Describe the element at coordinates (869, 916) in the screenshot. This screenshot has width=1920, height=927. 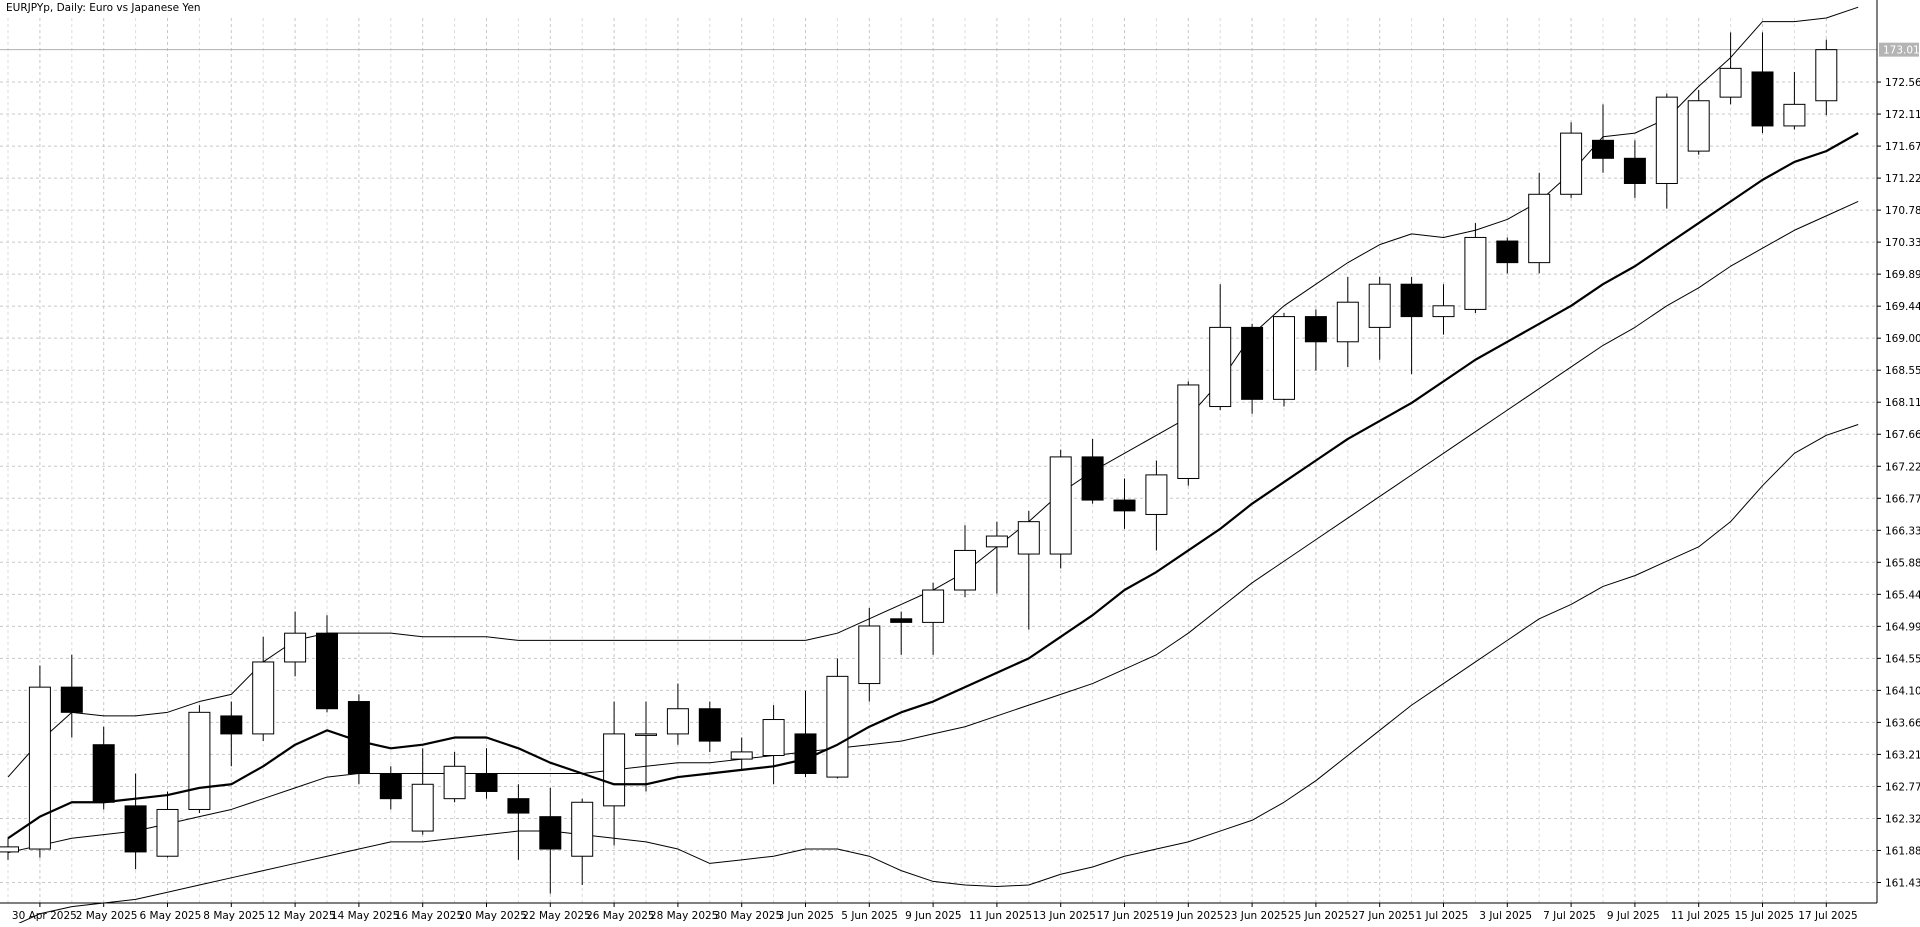
I see `x-tick-label: 5 Jun 2025` at that location.